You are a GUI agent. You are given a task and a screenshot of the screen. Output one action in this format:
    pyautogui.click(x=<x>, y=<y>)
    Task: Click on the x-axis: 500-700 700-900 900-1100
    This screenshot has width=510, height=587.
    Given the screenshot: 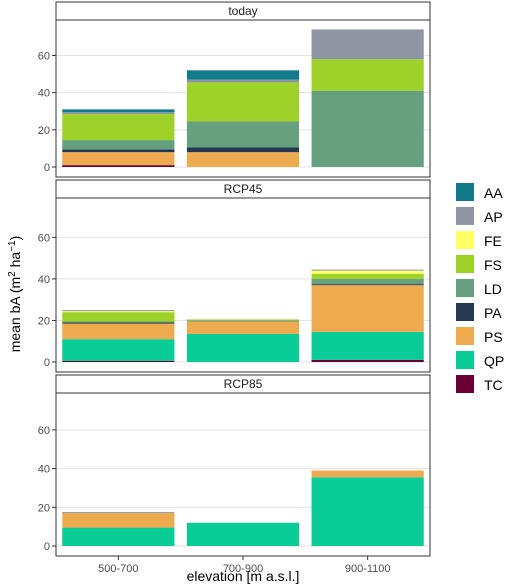 What is the action you would take?
    pyautogui.click(x=244, y=565)
    